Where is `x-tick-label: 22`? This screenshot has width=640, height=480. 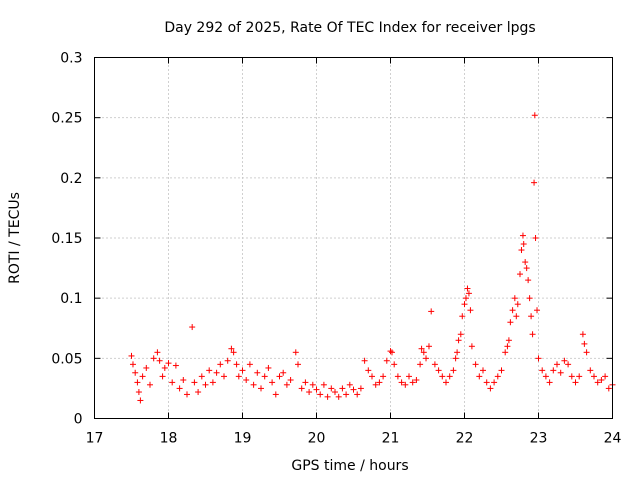
x-tick-label: 22 is located at coordinates (465, 439).